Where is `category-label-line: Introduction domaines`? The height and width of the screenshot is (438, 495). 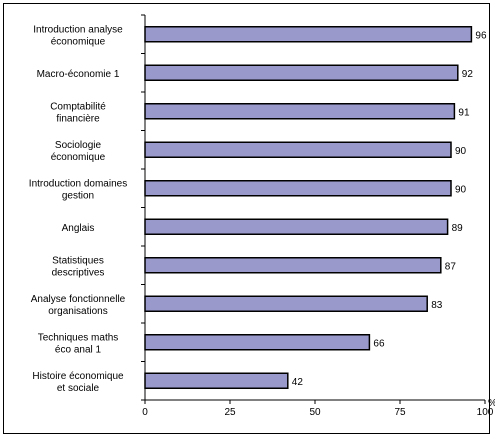 category-label-line: Introduction domaines is located at coordinates (78, 183).